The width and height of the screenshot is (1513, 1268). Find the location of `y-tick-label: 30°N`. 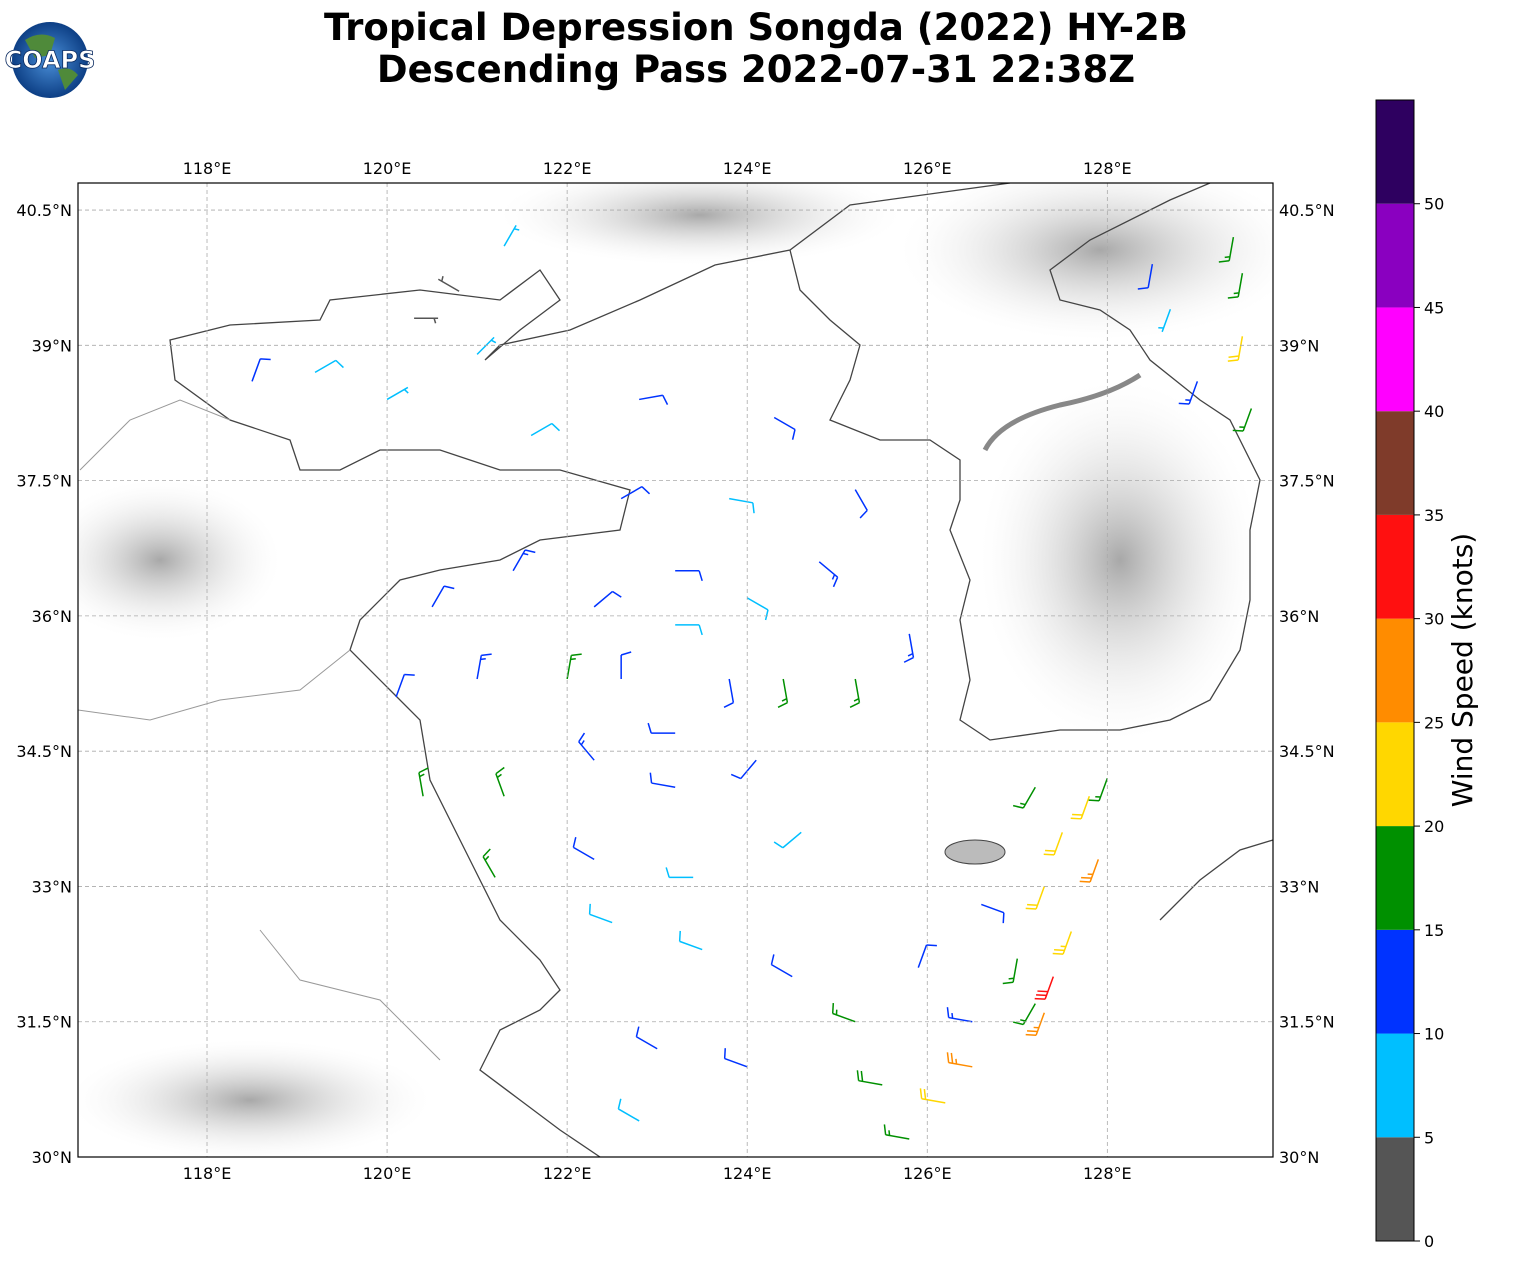

y-tick-label: 30°N is located at coordinates (52, 1157).